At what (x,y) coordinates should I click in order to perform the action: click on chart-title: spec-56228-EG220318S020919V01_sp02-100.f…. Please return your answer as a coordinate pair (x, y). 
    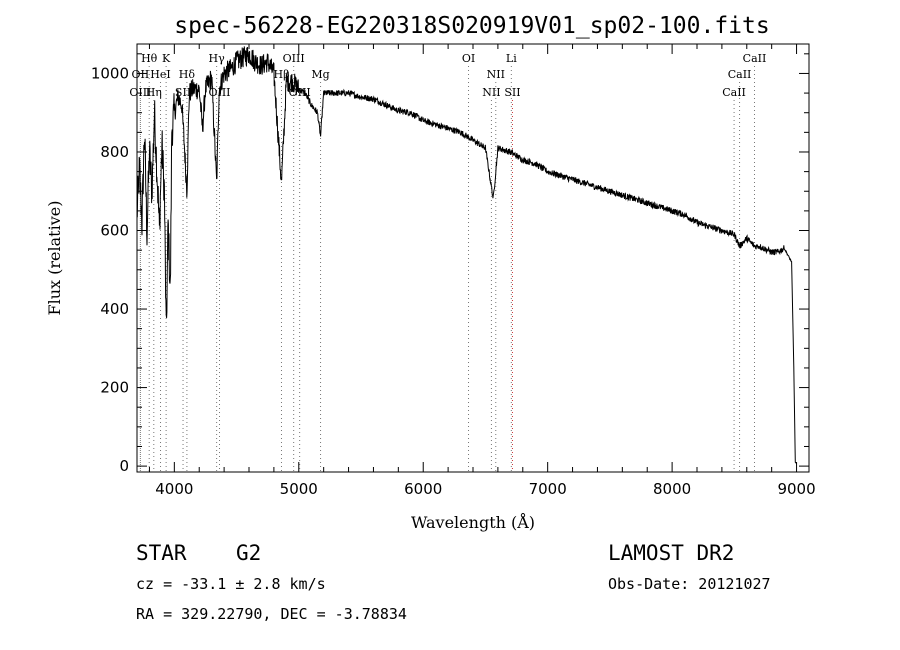
    Looking at the image, I should click on (471, 26).